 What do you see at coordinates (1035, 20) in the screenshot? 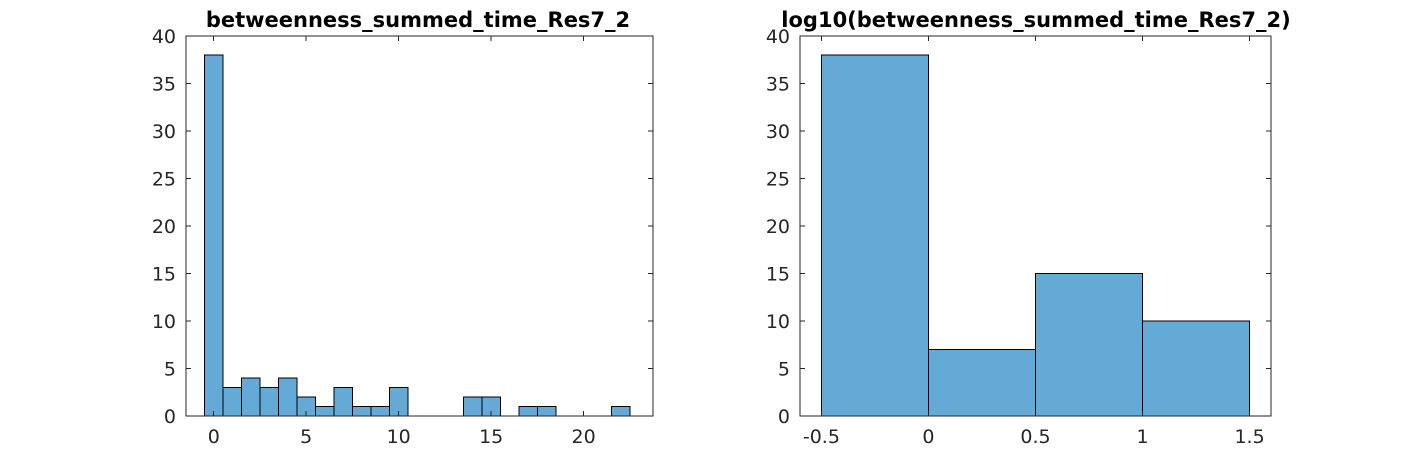
I see `right-chart-title: log10(betweenness_summed_time_Res7_2)` at bounding box center [1035, 20].